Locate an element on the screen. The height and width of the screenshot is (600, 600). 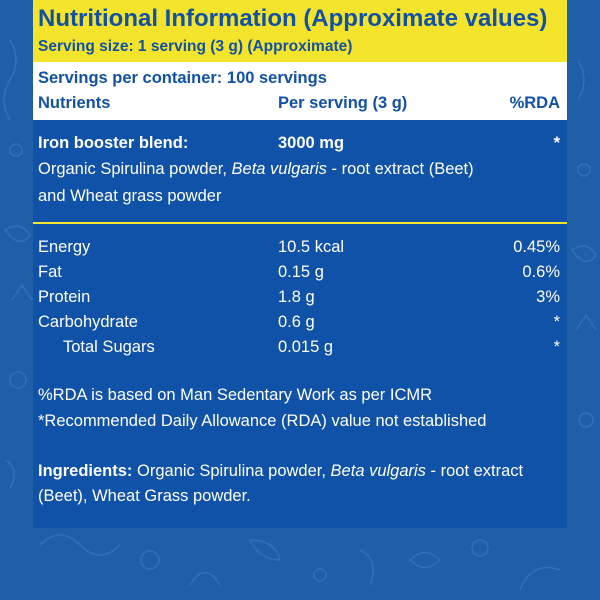
blend-name: Iron booster blend: is located at coordinates (113, 143).